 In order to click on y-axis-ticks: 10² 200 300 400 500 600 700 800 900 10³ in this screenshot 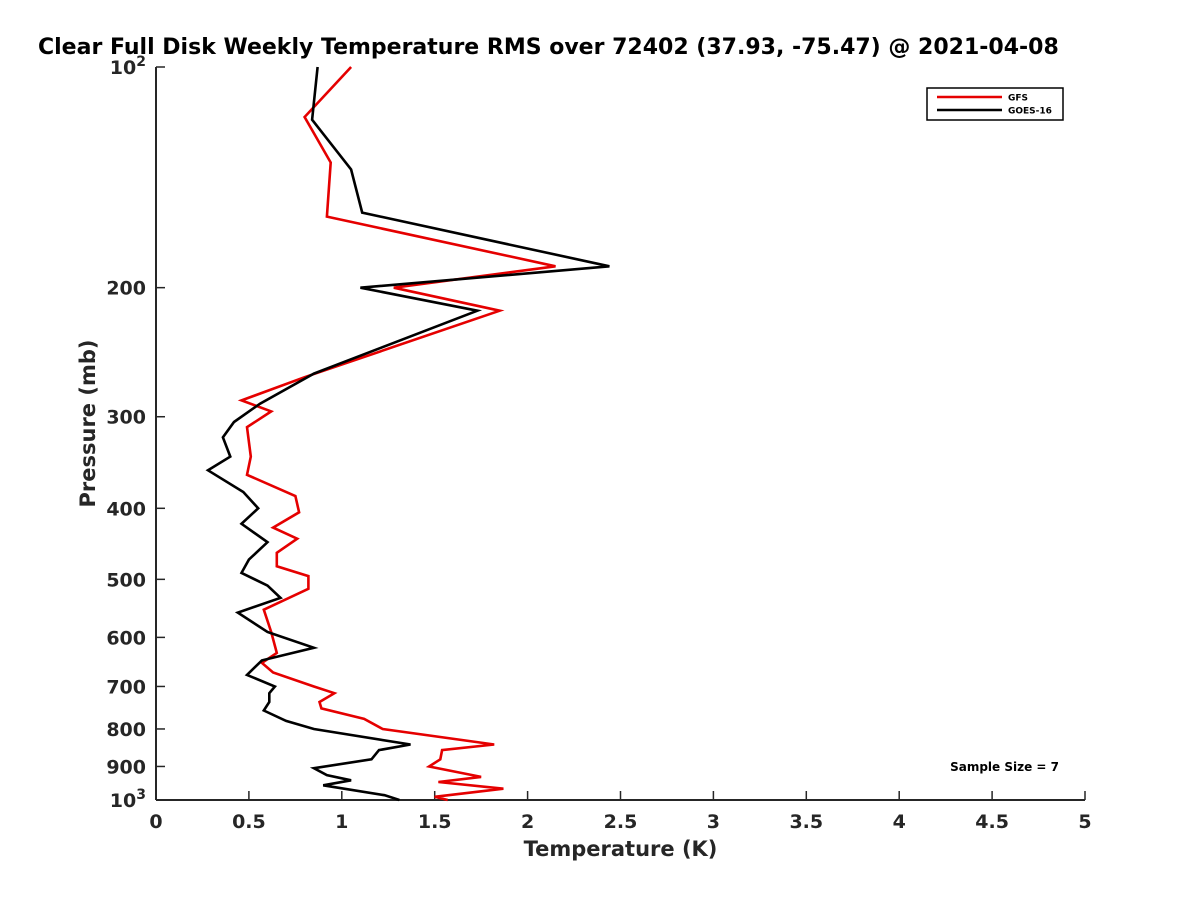, I will do `click(135, 433)`.